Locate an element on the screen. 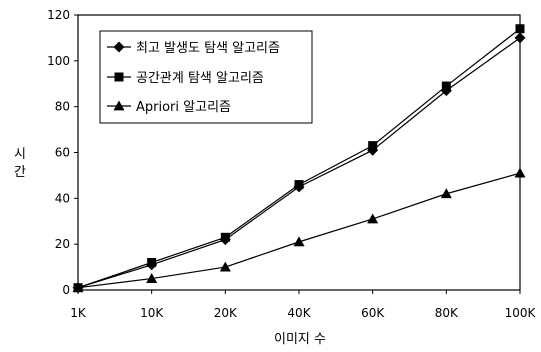  legend-entry: 최고 발생도 탐색 알고리즘 is located at coordinates (193, 48).